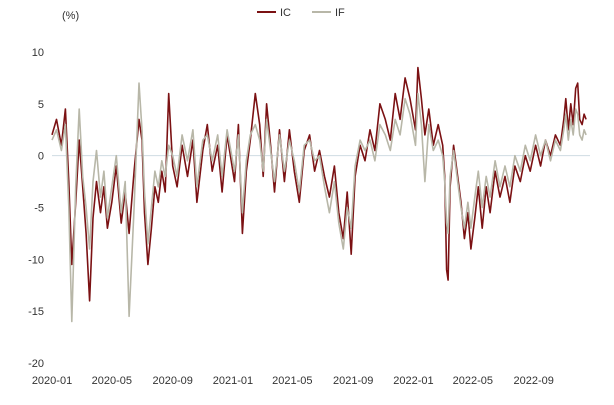 This screenshot has height=405, width=614. Describe the element at coordinates (413, 381) in the screenshot. I see `x-tick-label: 2022-01` at that location.